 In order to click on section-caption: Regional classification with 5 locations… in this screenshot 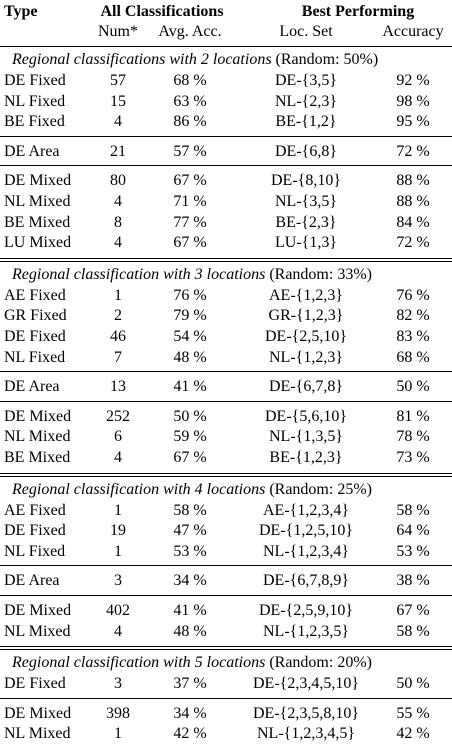, I will do `click(192, 663)`.